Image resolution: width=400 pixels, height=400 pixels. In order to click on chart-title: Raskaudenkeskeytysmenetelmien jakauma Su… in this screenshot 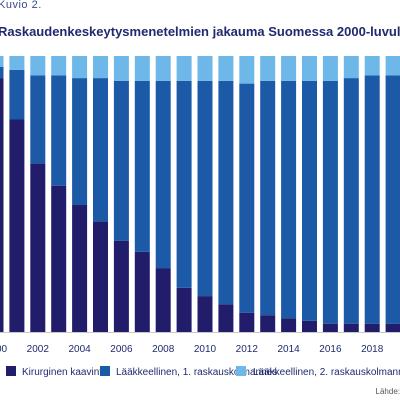, I will do `click(200, 31)`.